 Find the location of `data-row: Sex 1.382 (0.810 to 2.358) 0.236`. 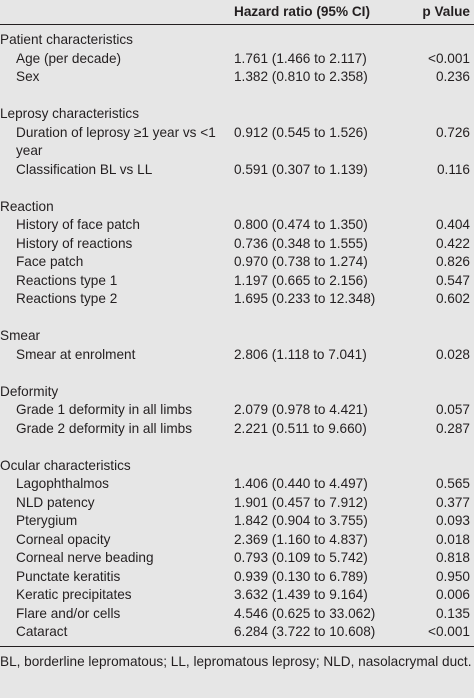

data-row: Sex 1.382 (0.810 to 2.358) 0.236 is located at coordinates (237, 77).